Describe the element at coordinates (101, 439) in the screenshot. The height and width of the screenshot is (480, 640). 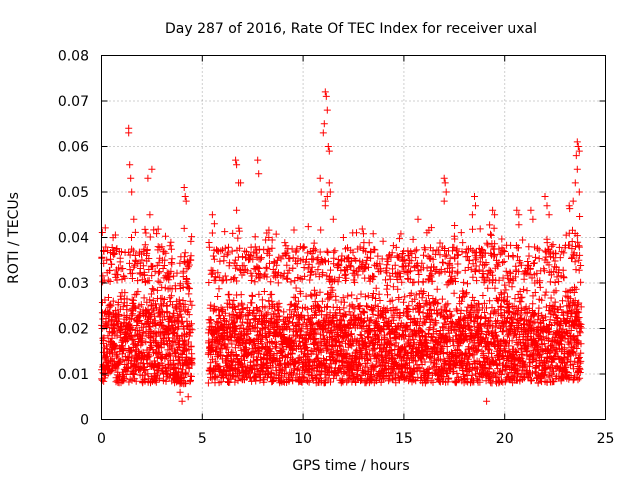
I see `x-tick-label: 0` at that location.